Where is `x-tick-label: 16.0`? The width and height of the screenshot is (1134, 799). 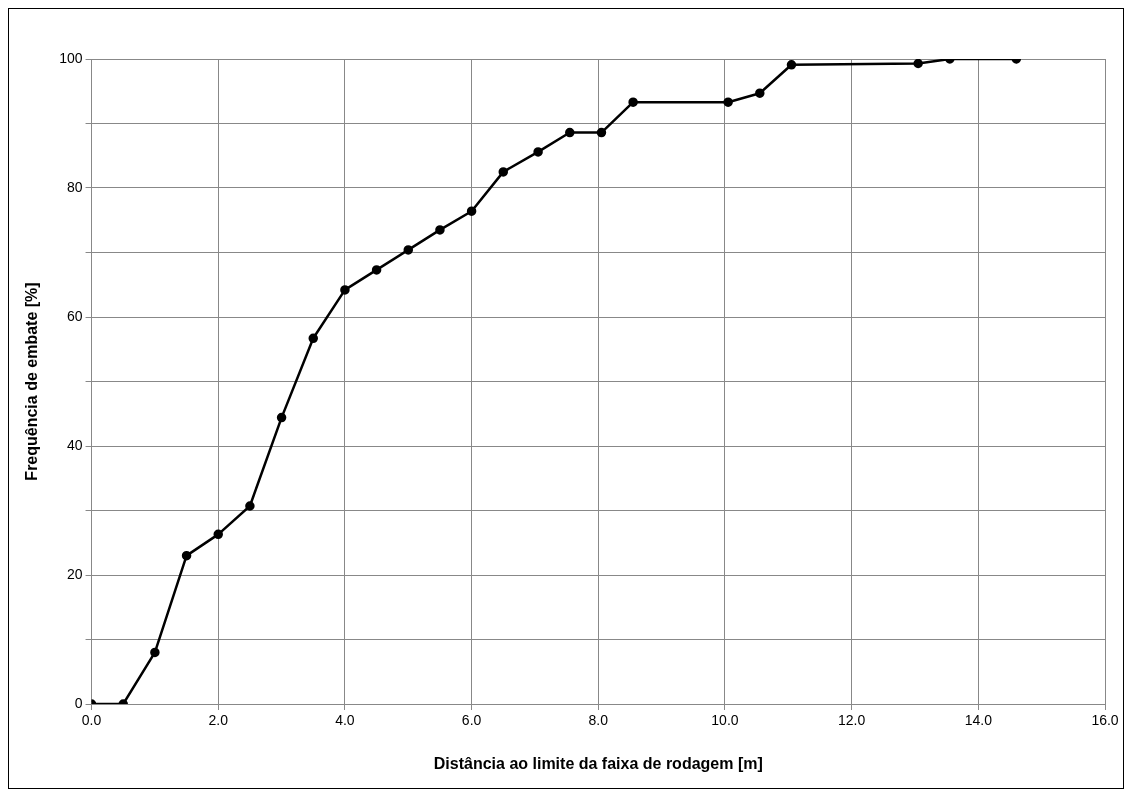
x-tick-label: 16.0 is located at coordinates (1105, 720).